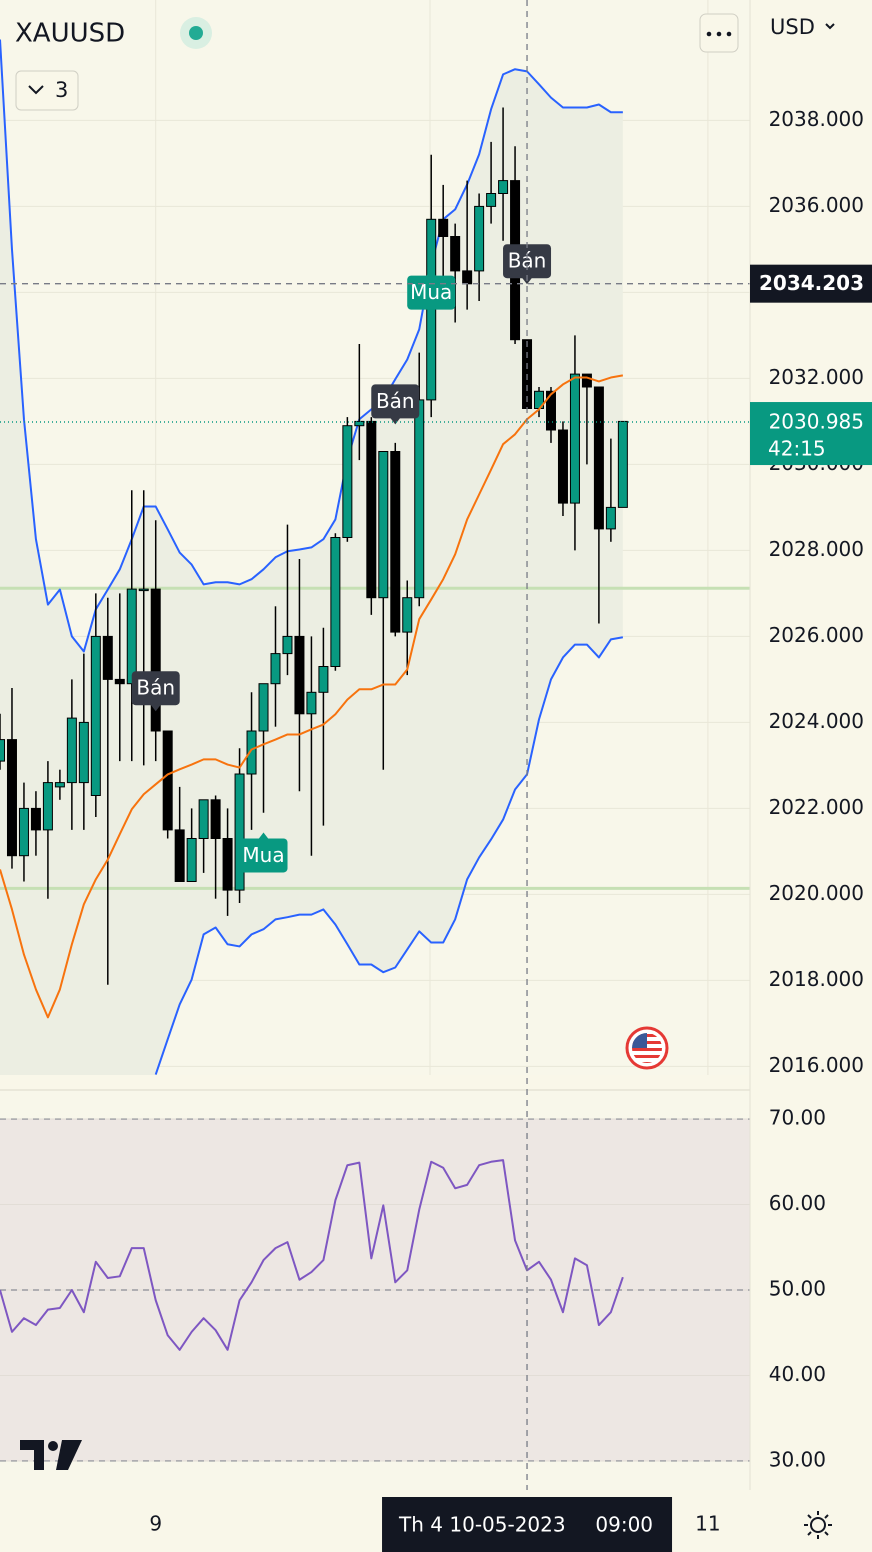 This screenshot has height=1552, width=872. What do you see at coordinates (816, 721) in the screenshot?
I see `y-tick-label: 2024.000` at bounding box center [816, 721].